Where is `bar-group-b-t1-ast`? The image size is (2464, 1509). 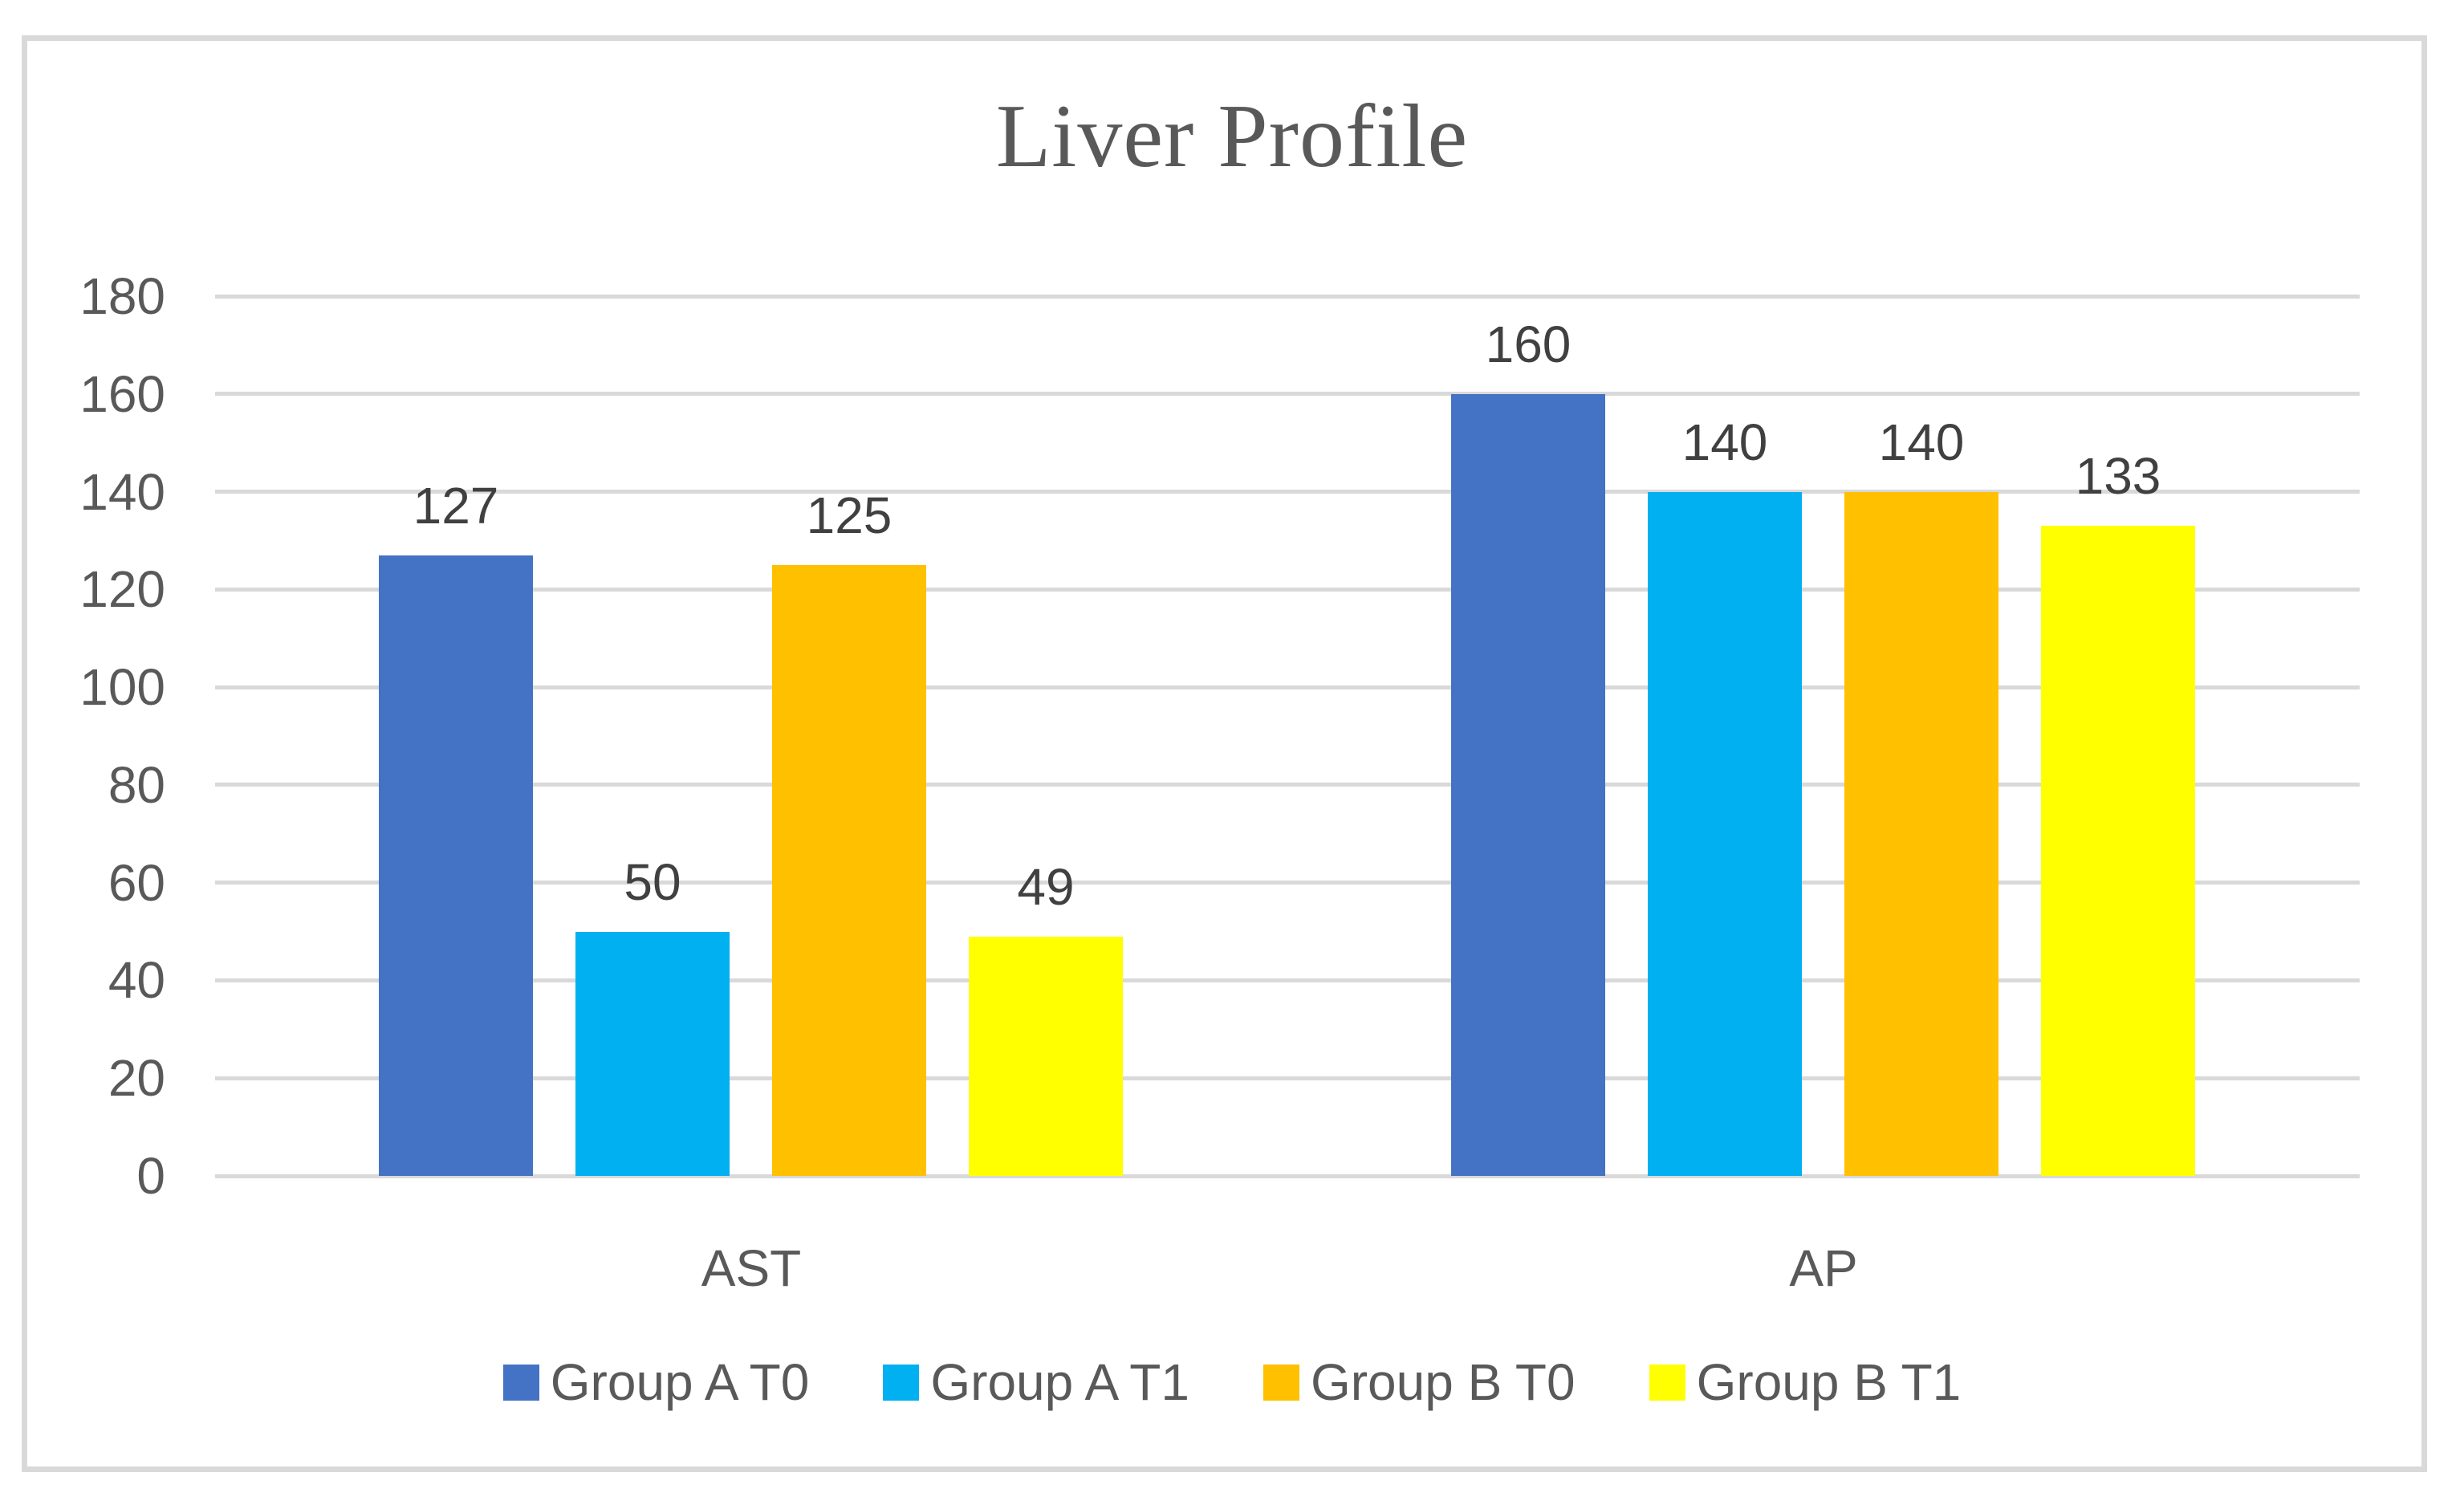 bar-group-b-t1-ast is located at coordinates (1046, 1056).